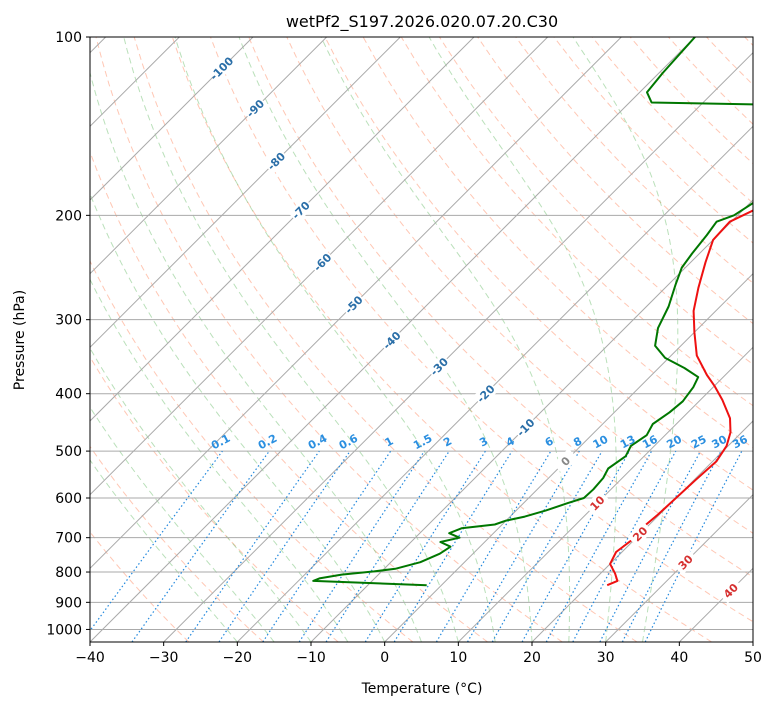 This screenshot has width=775, height=708. What do you see at coordinates (740, 442) in the screenshot?
I see `mixing-ratio-label: 36` at bounding box center [740, 442].